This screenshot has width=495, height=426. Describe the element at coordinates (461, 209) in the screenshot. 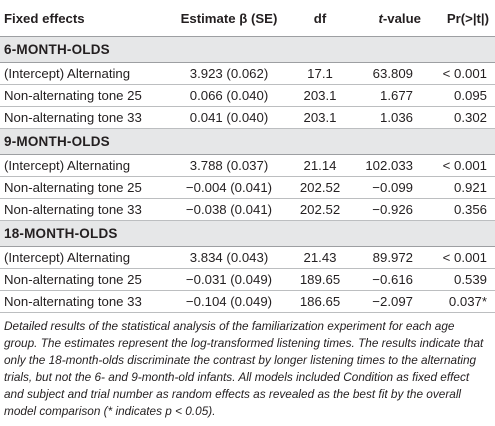

I see `p-value-cell: 0.356` at that location.